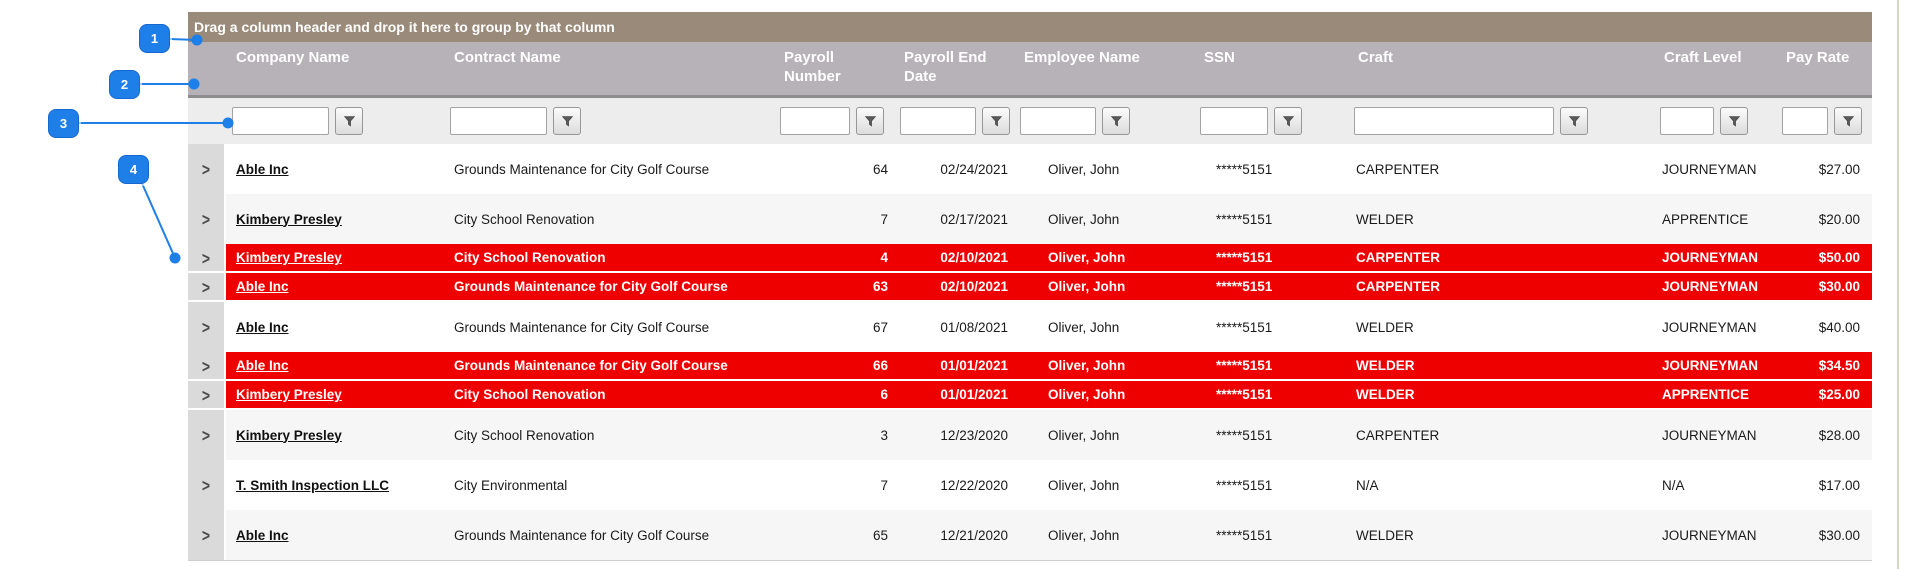 The image size is (1911, 569). I want to click on filter-input-payroll-end-date, so click(938, 121).